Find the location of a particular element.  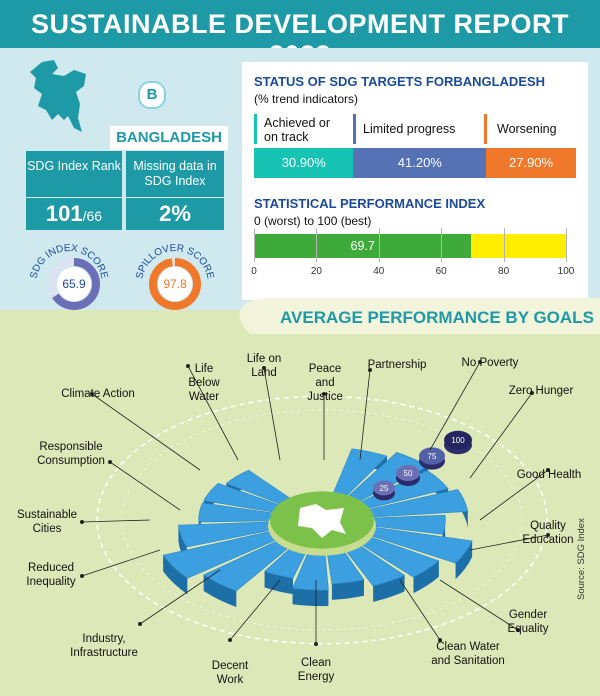

status-segment-limited: 41.20% is located at coordinates (420, 163).